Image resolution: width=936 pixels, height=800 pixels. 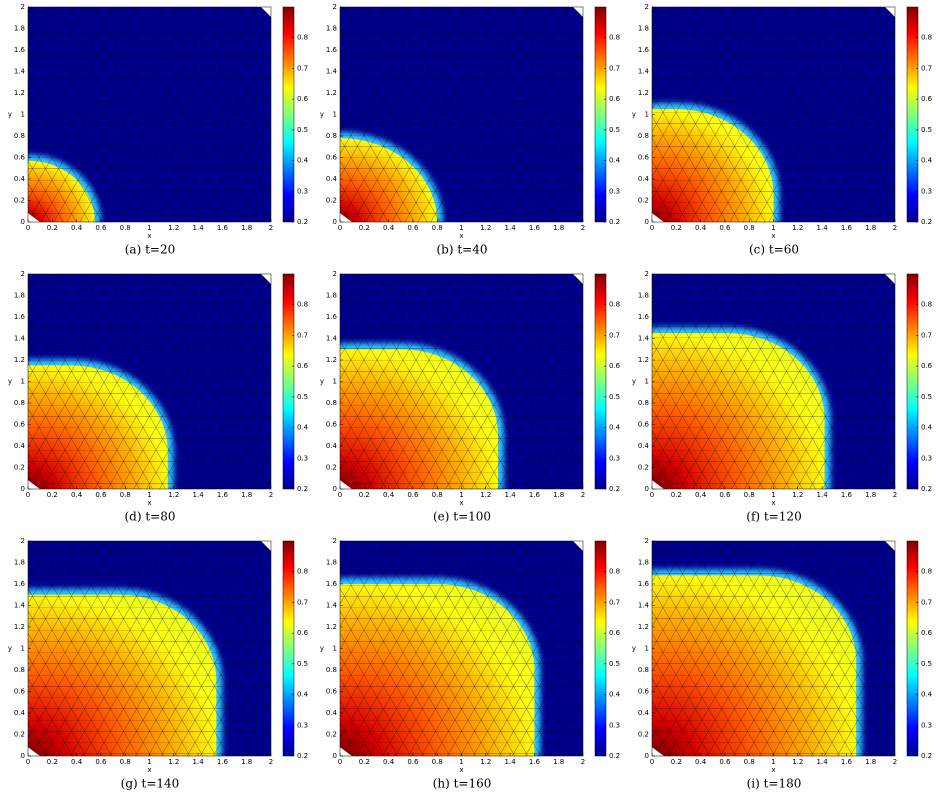 I want to click on caption: (f) t=120, so click(x=773, y=517).